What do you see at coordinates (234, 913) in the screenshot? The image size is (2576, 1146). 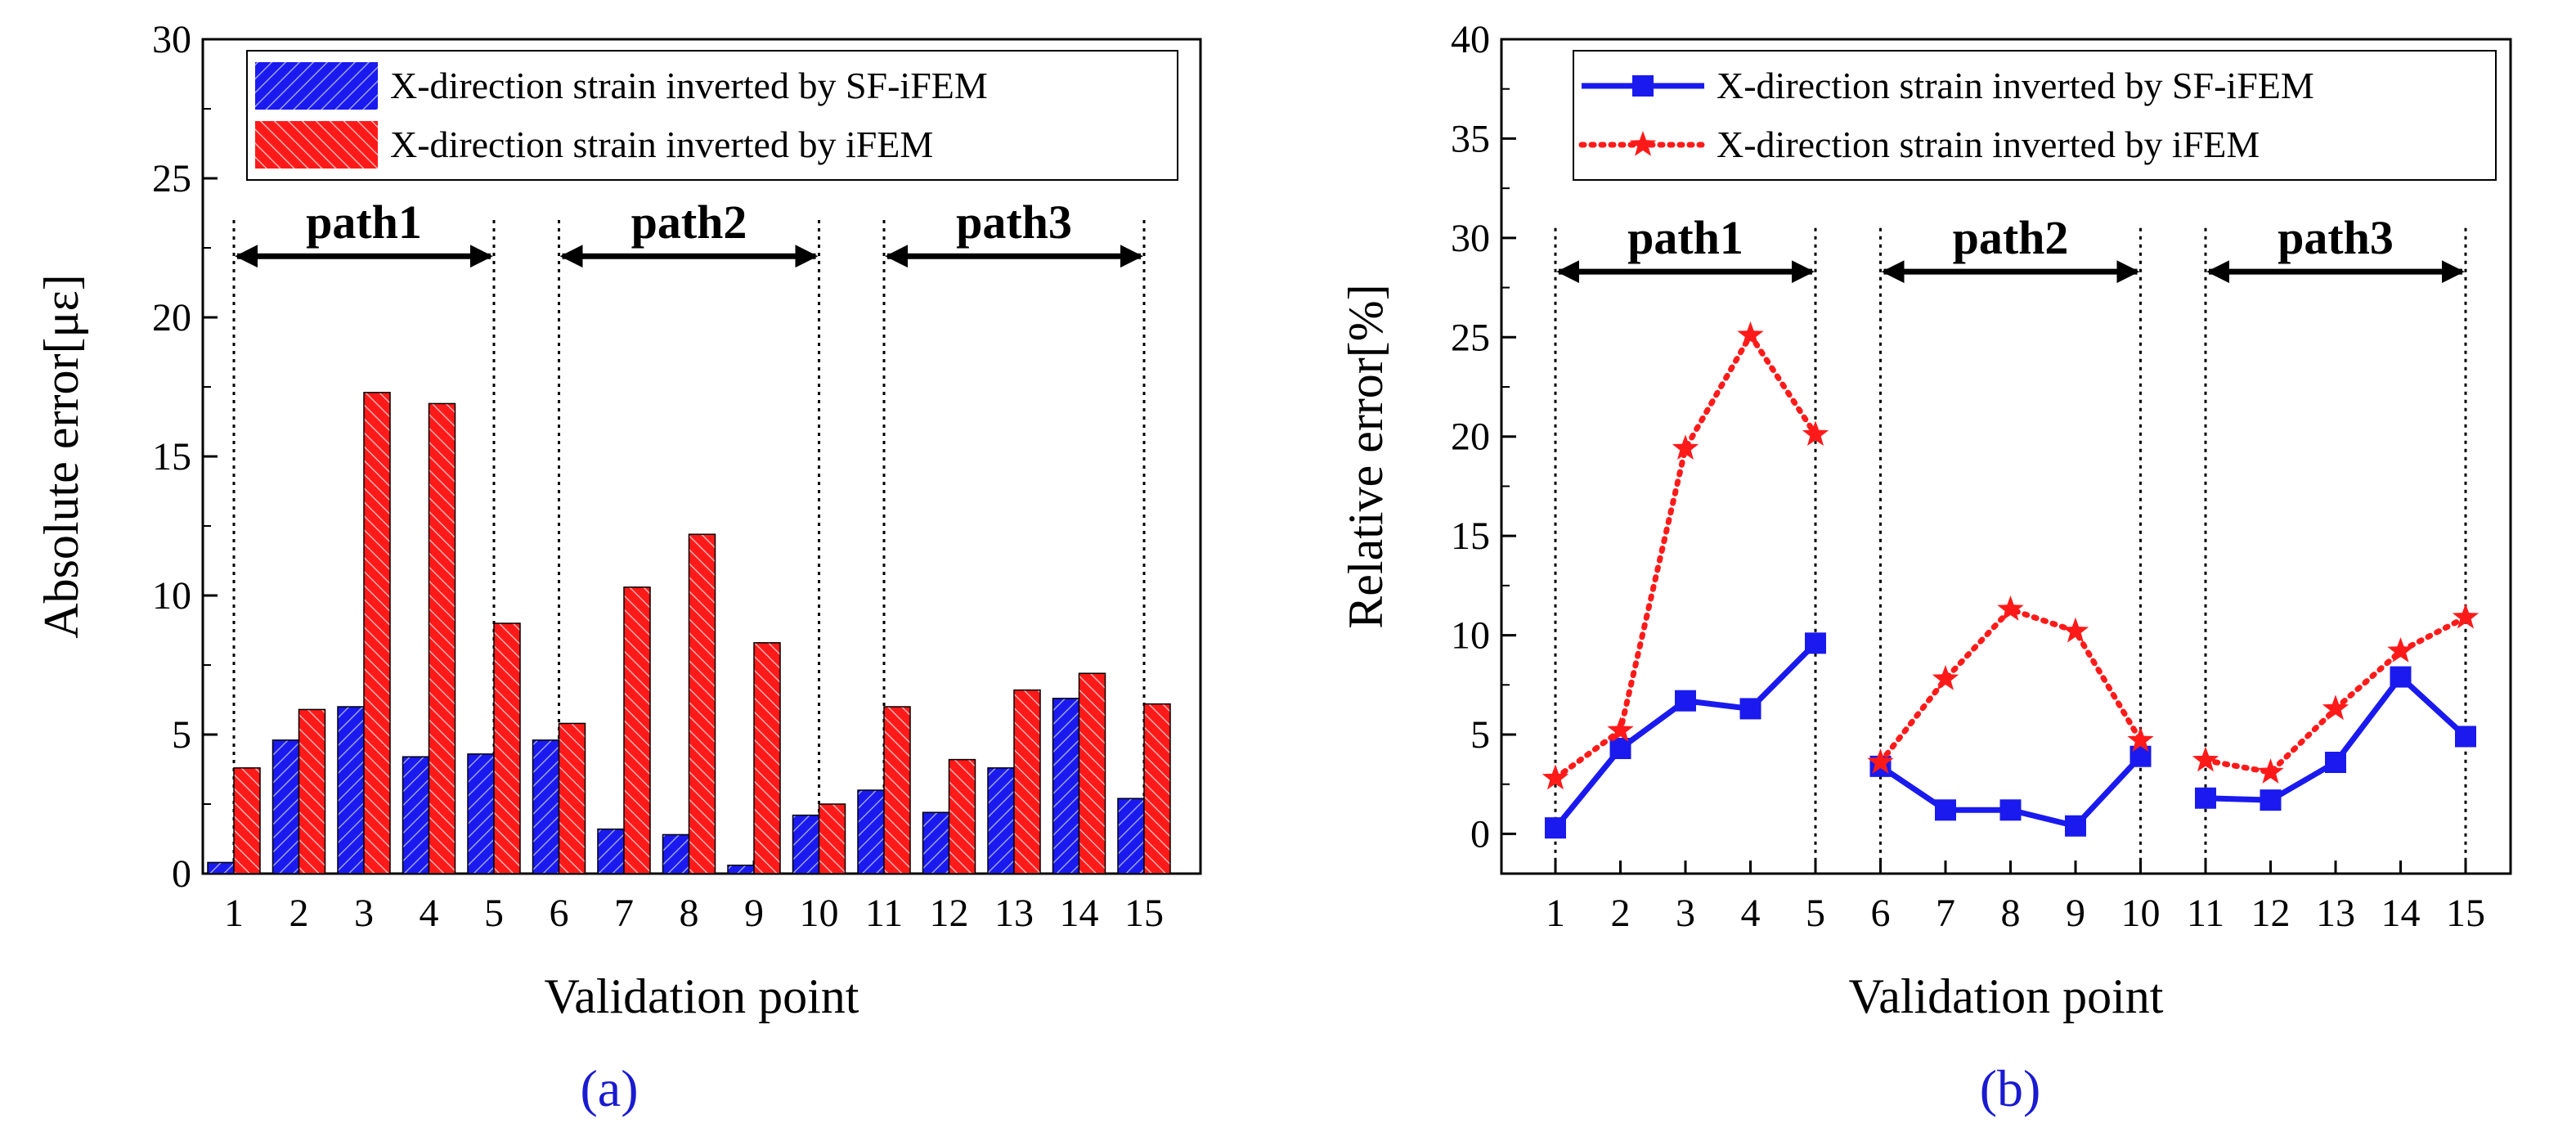 I see `x-tick-label: 1` at bounding box center [234, 913].